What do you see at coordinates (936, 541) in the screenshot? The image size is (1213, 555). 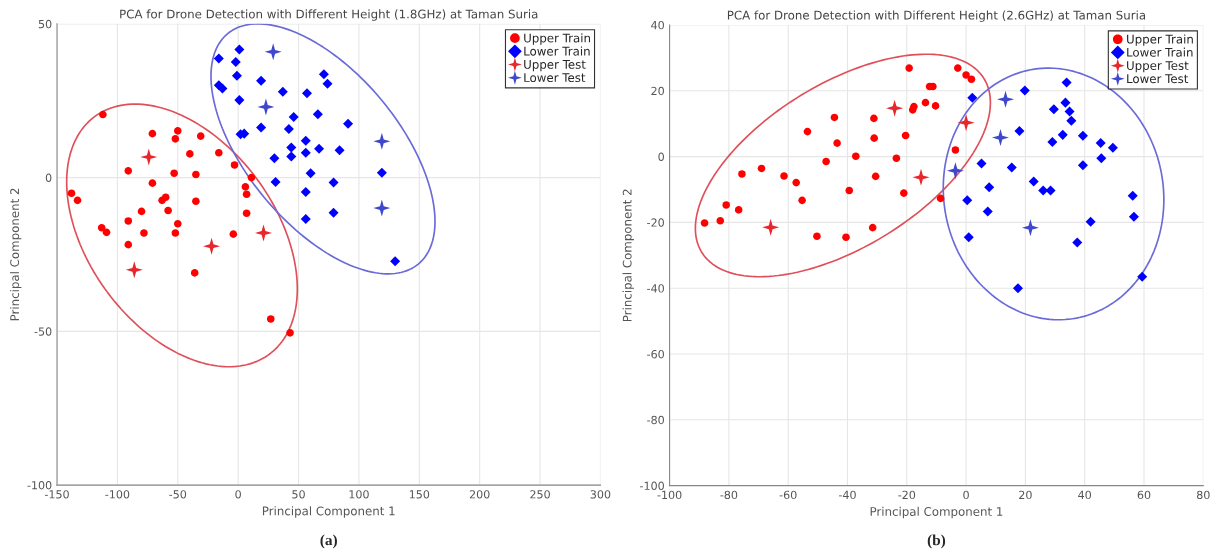 I see `text: (b)` at bounding box center [936, 541].